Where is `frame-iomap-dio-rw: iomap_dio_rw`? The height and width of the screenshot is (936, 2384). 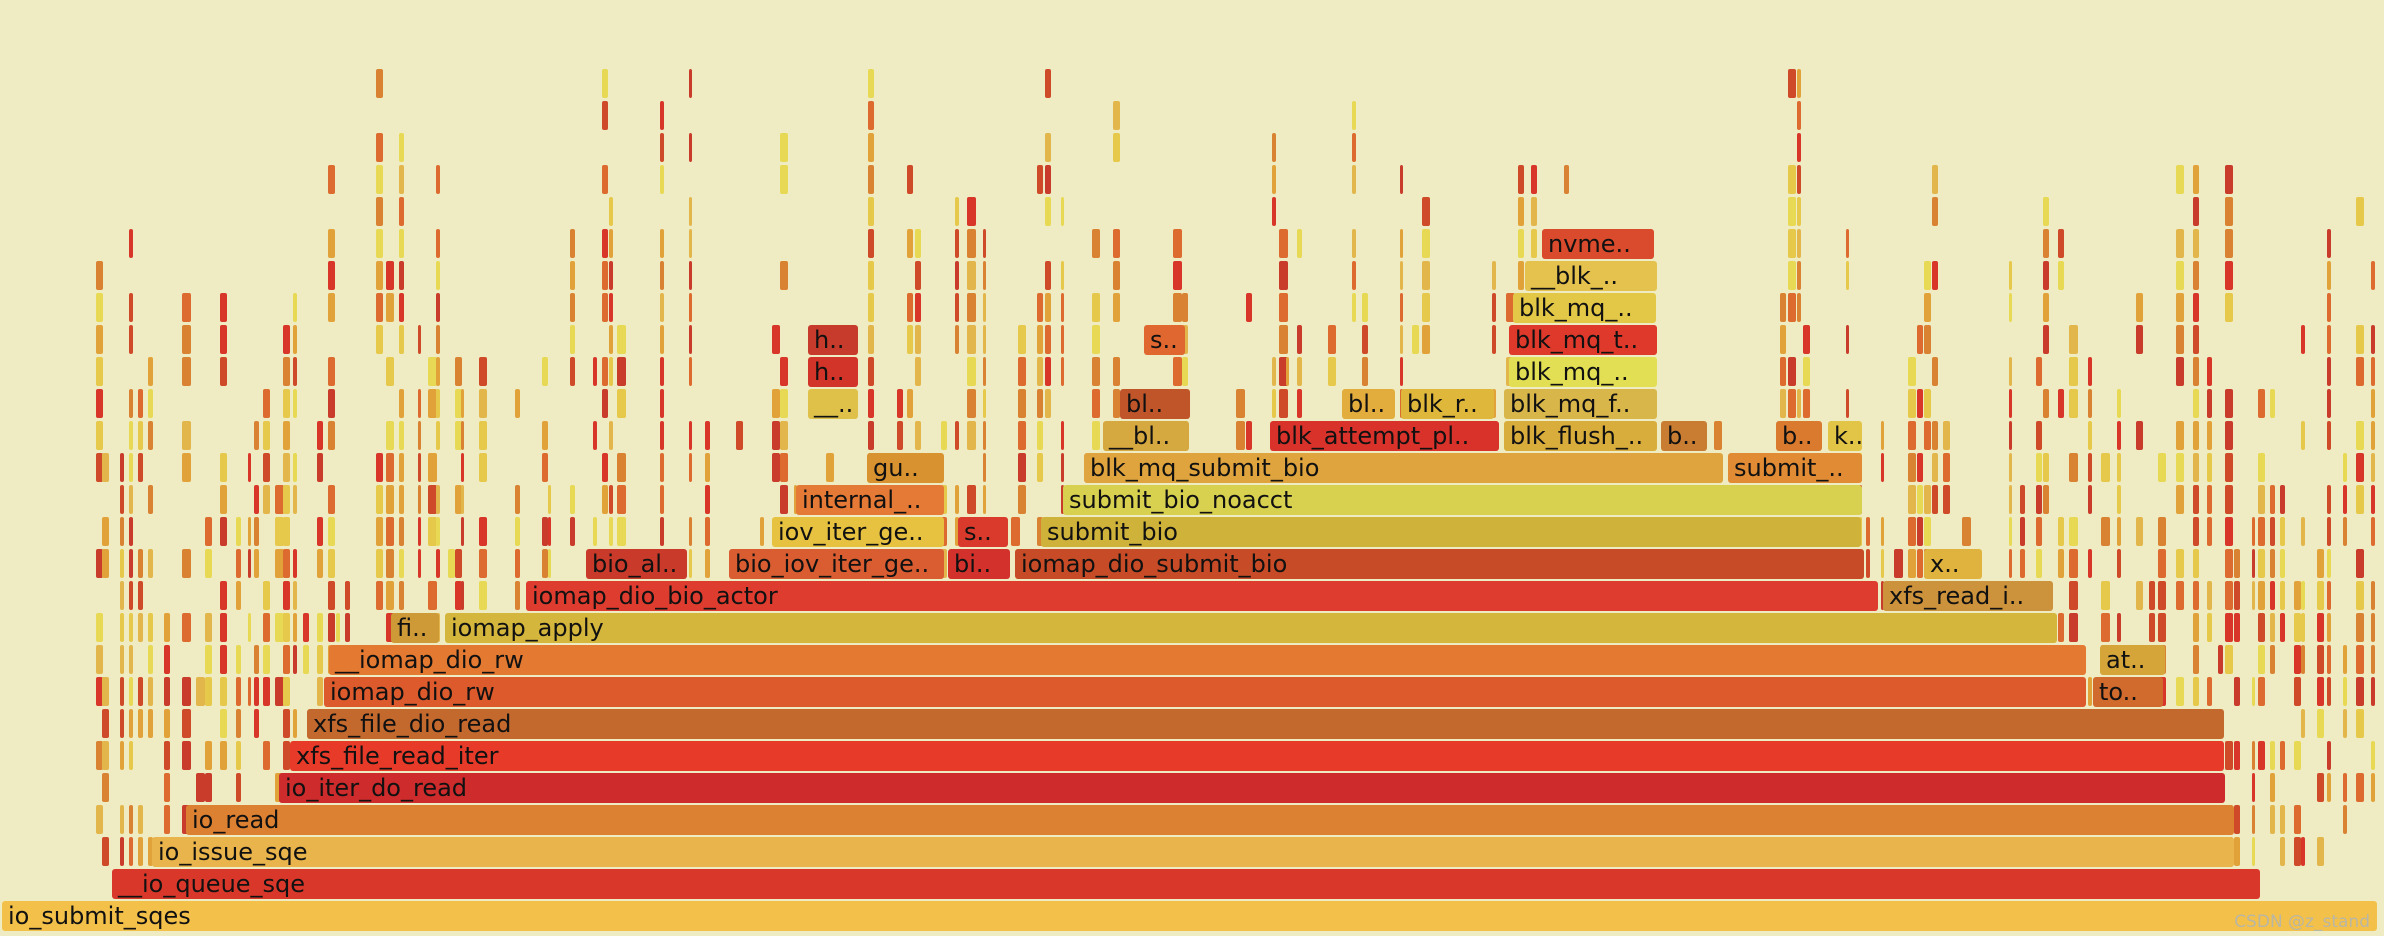
frame-iomap-dio-rw: iomap_dio_rw is located at coordinates (1205, 692).